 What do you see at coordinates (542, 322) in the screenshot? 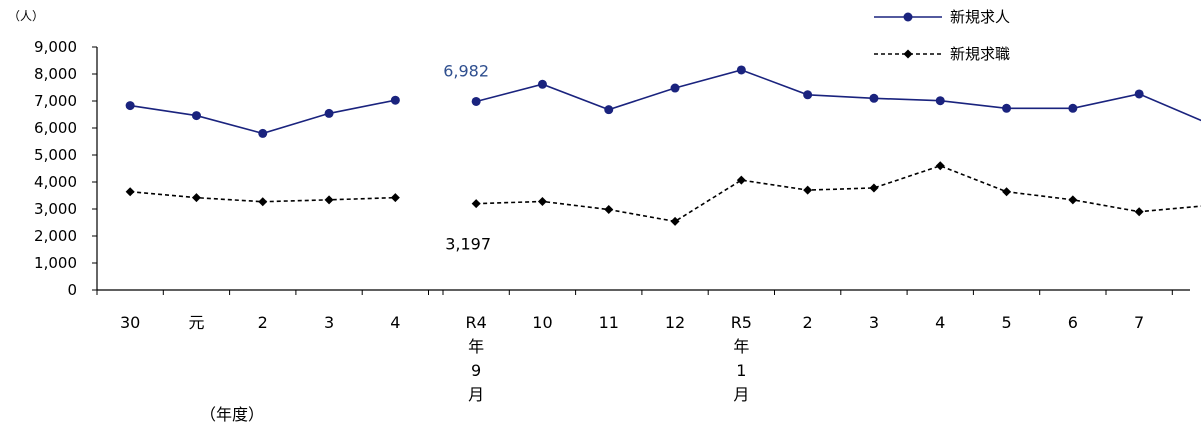
I see `x-tick-label: 10` at bounding box center [542, 322].